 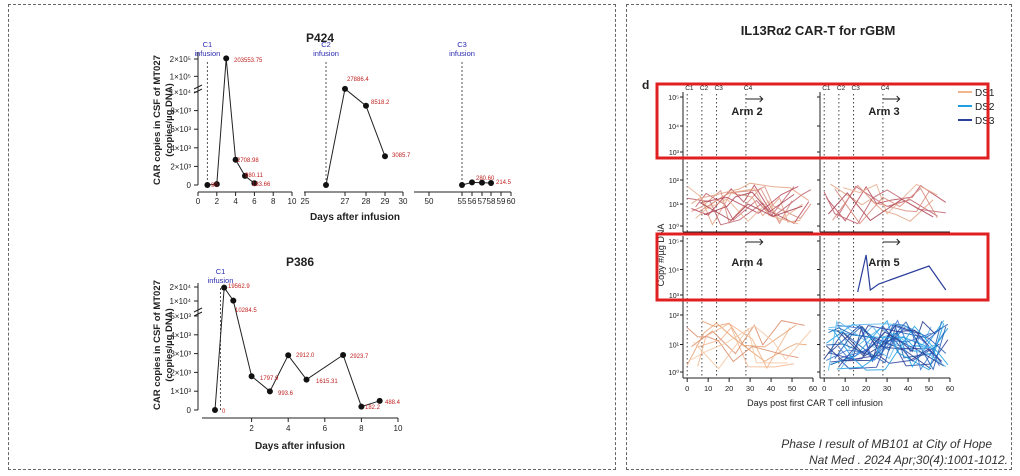 I want to click on cycle-label: C1, so click(x=689, y=88).